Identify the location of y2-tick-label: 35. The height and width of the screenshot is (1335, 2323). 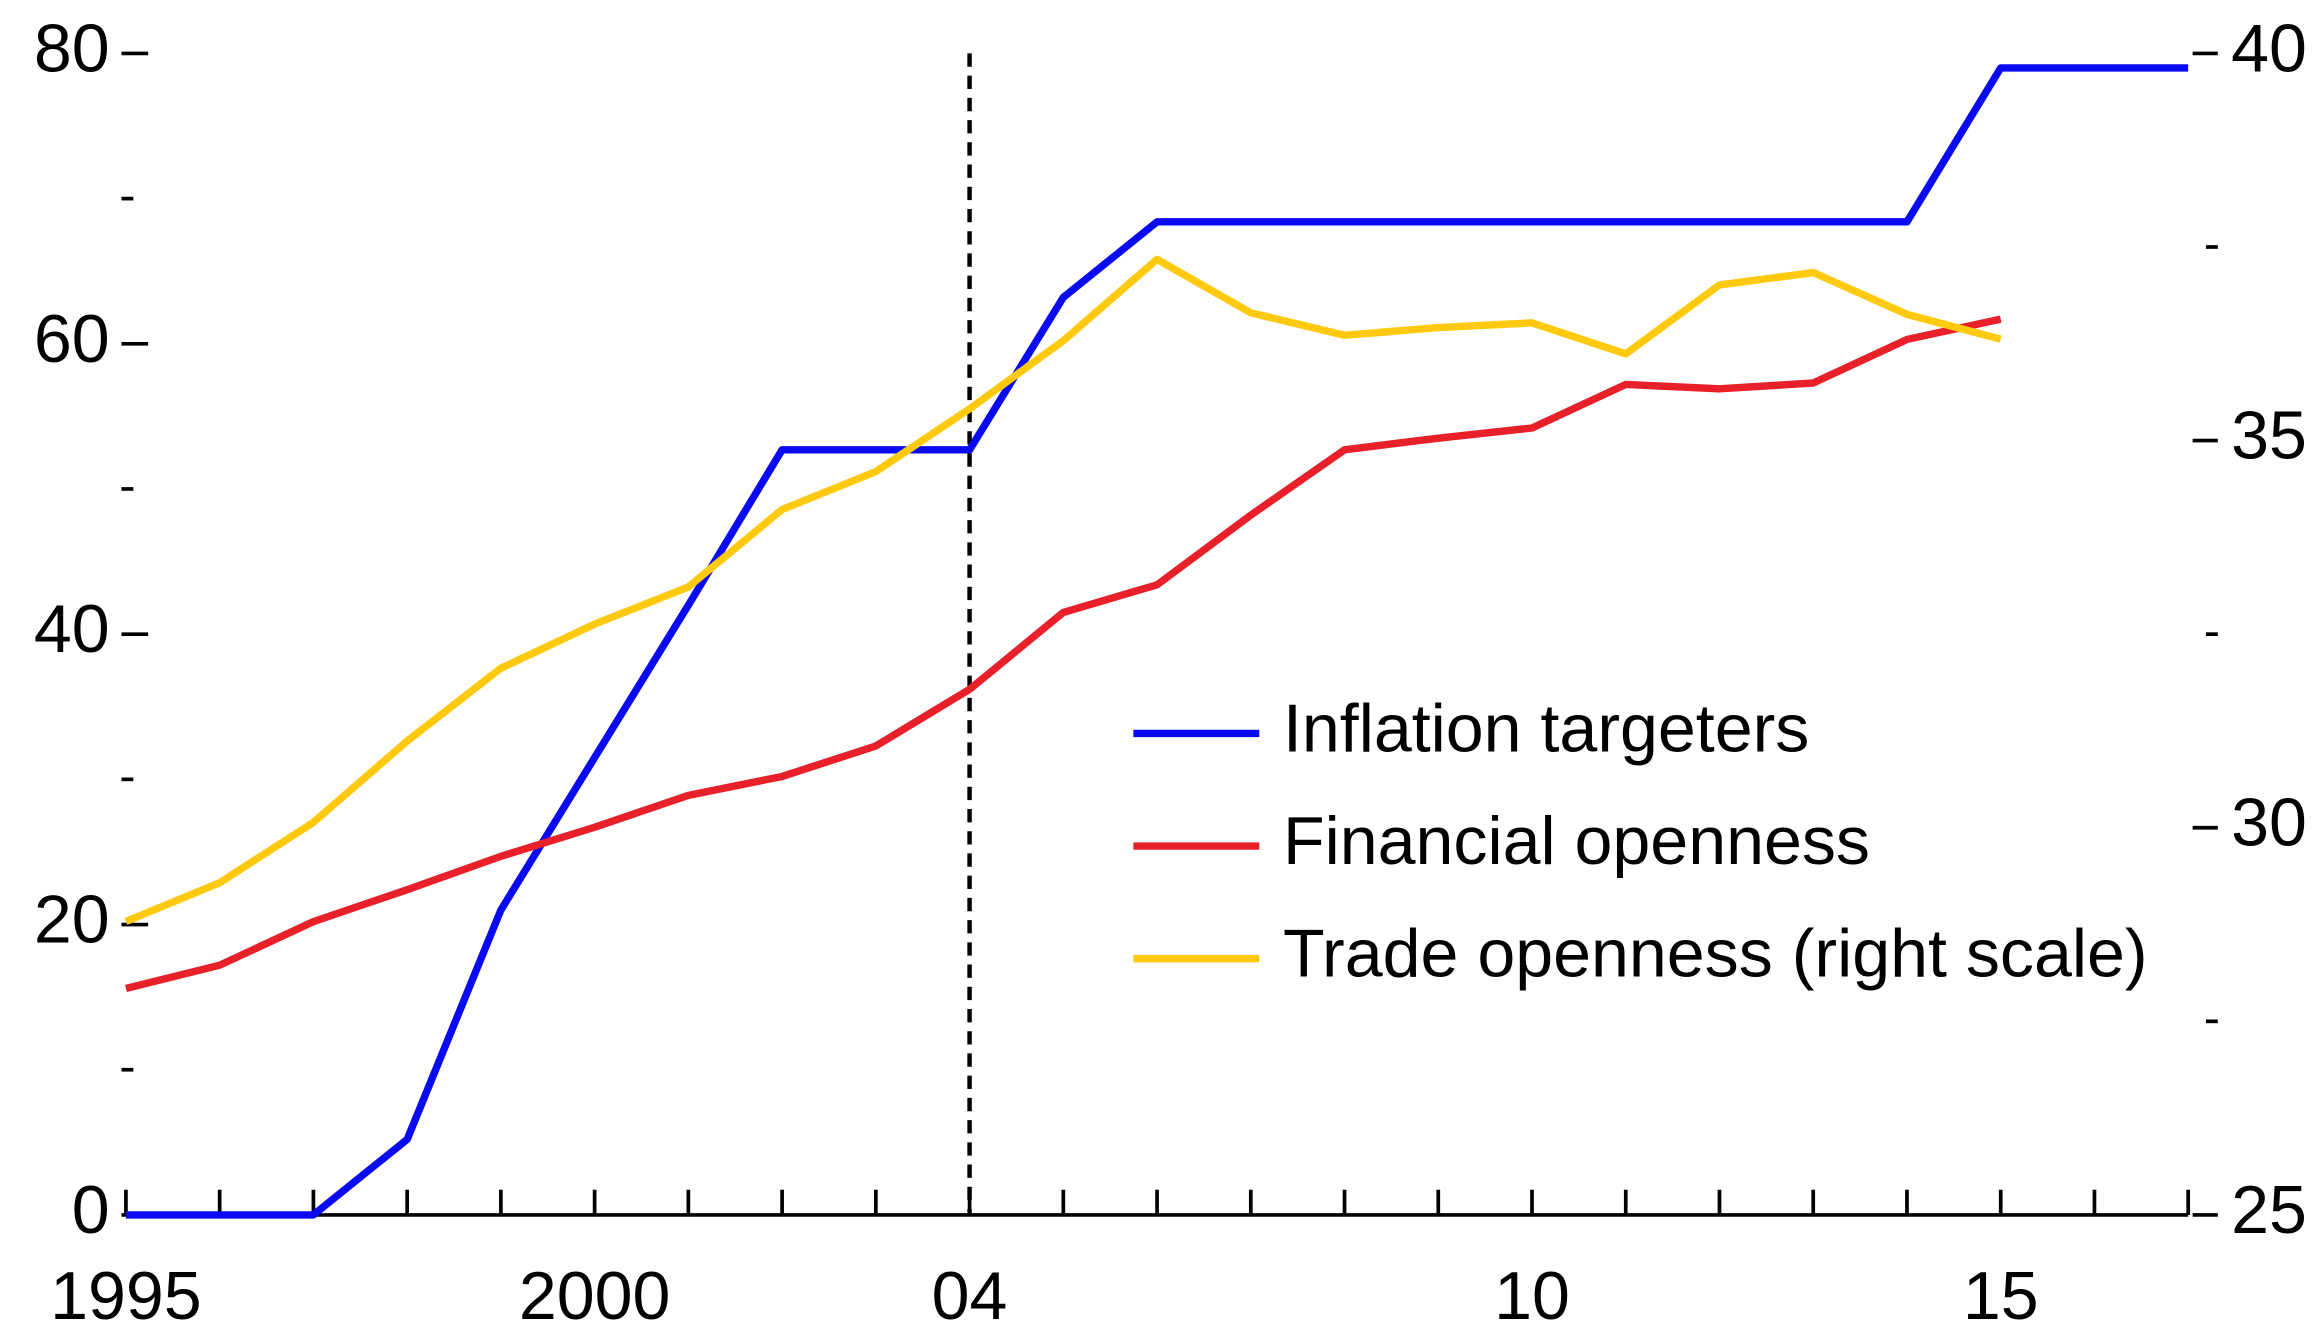
(2269, 436).